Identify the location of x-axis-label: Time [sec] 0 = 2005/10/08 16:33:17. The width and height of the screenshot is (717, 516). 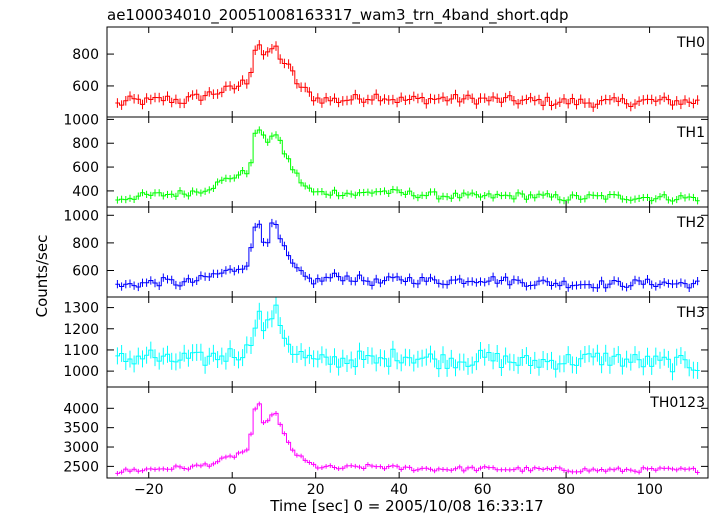
(406, 506).